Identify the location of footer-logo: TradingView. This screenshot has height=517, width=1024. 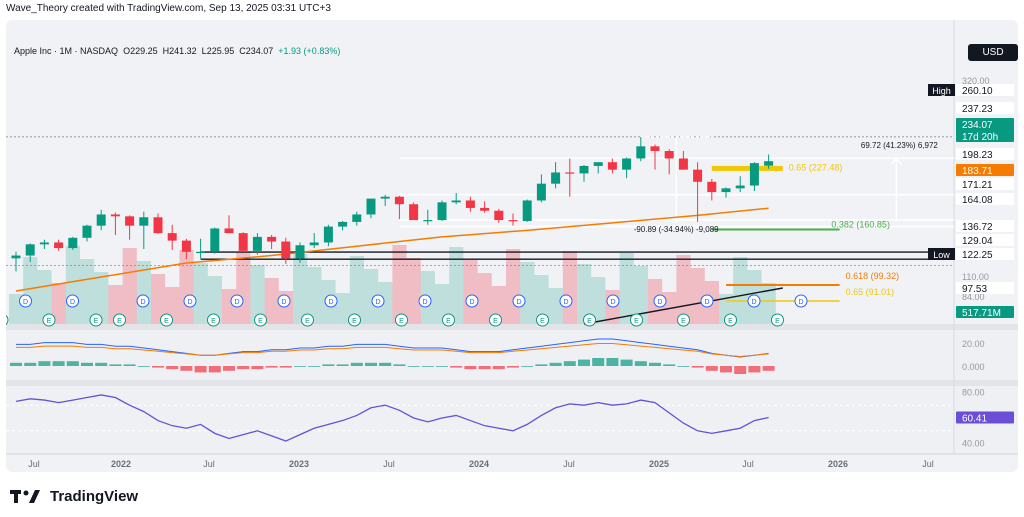
(74, 496).